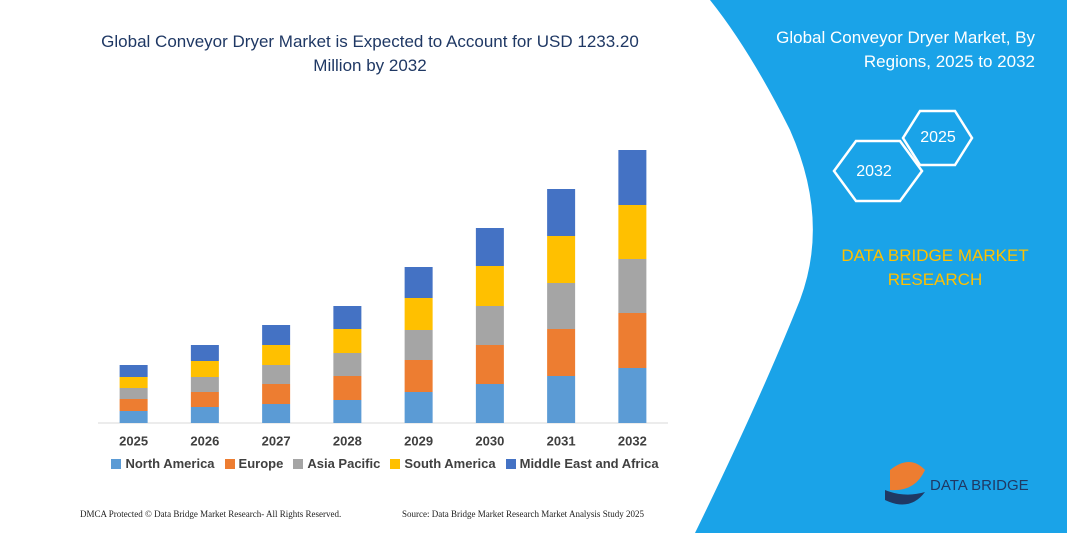 The height and width of the screenshot is (533, 1067). Describe the element at coordinates (170, 463) in the screenshot. I see `legend-label: North America` at that location.